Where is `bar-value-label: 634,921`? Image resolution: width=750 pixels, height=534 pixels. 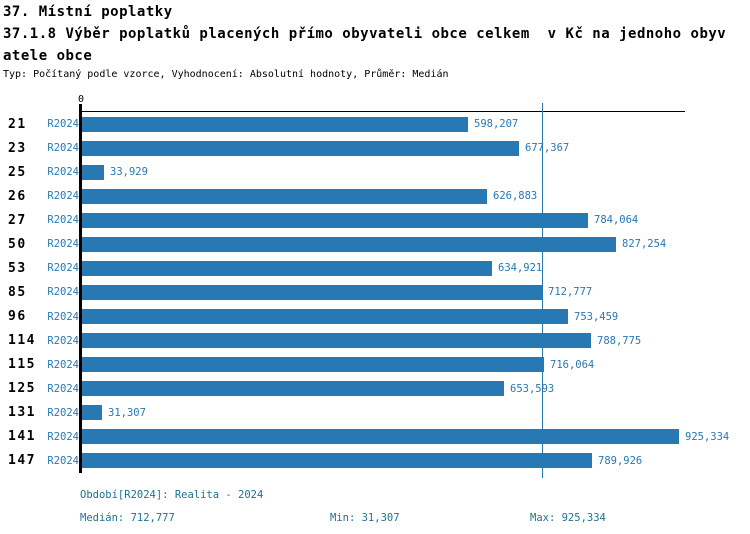 bar-value-label: 634,921 is located at coordinates (520, 268).